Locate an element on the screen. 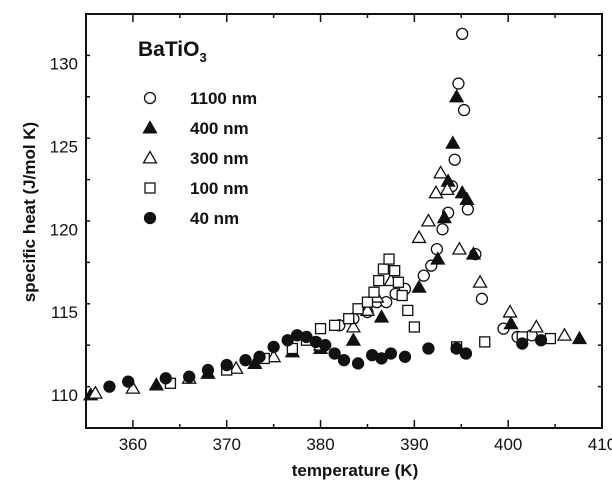 The image size is (612, 484). x-tick-label: 400 is located at coordinates (508, 444).